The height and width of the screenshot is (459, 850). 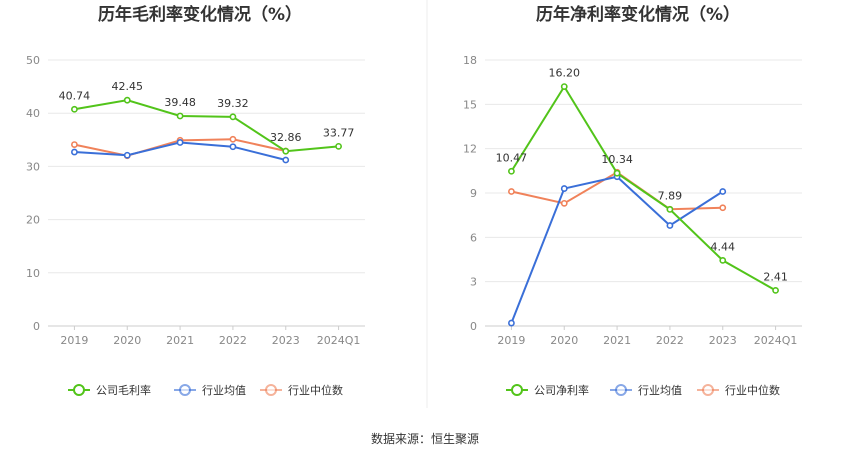 I want to click on data-label: 10.47, so click(x=512, y=157).